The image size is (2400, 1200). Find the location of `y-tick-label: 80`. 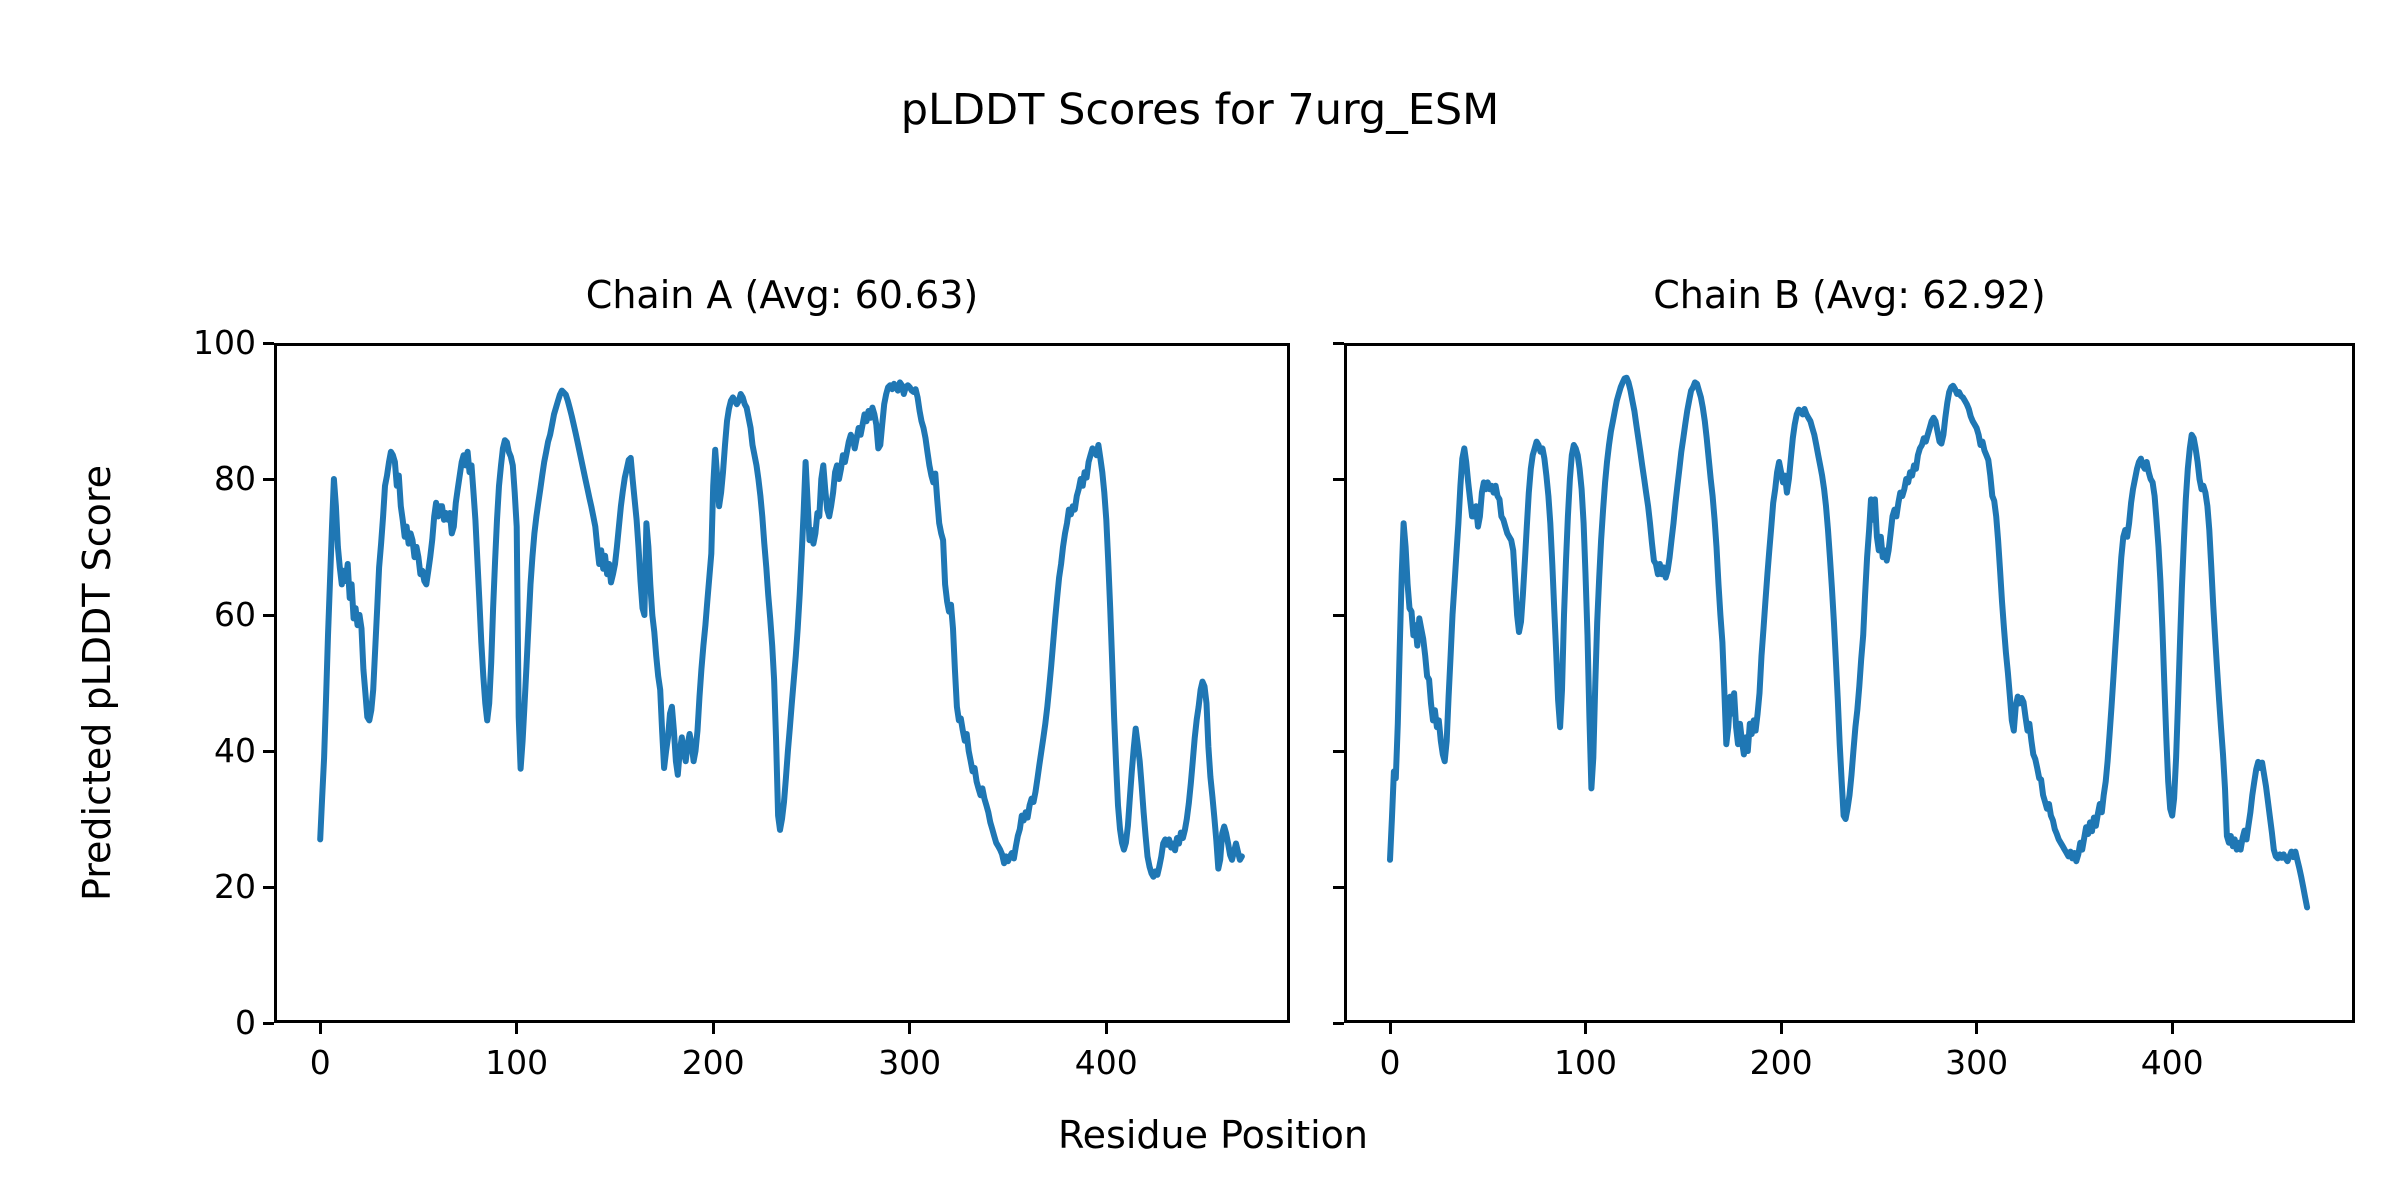

y-tick-label: 80 is located at coordinates (235, 478).